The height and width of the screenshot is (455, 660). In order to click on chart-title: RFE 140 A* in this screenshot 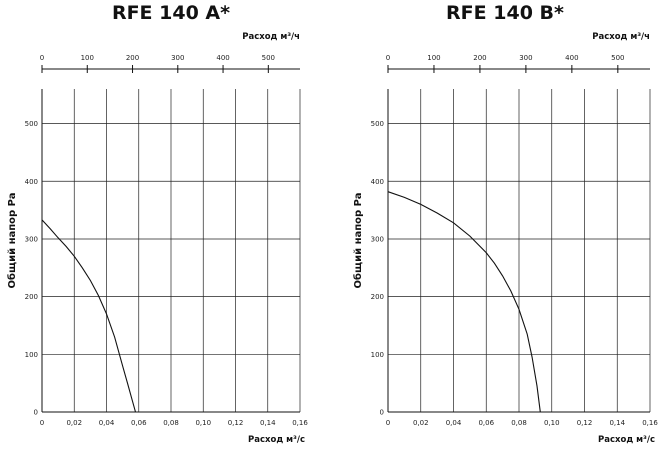, I will do `click(171, 13)`.